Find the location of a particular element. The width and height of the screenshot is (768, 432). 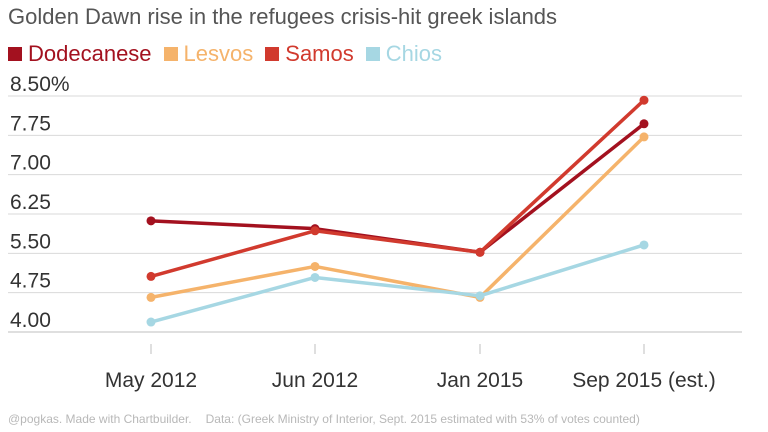

y-tick-label: 7.75 is located at coordinates (30, 123).